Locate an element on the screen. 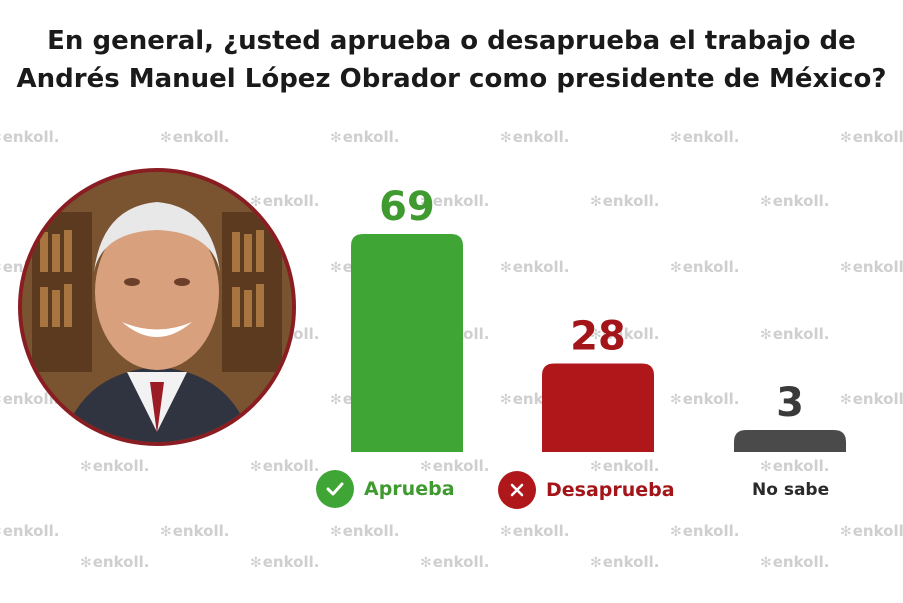 The image size is (903, 603). legend-item-desaprueba: Desaprueba is located at coordinates (586, 490).